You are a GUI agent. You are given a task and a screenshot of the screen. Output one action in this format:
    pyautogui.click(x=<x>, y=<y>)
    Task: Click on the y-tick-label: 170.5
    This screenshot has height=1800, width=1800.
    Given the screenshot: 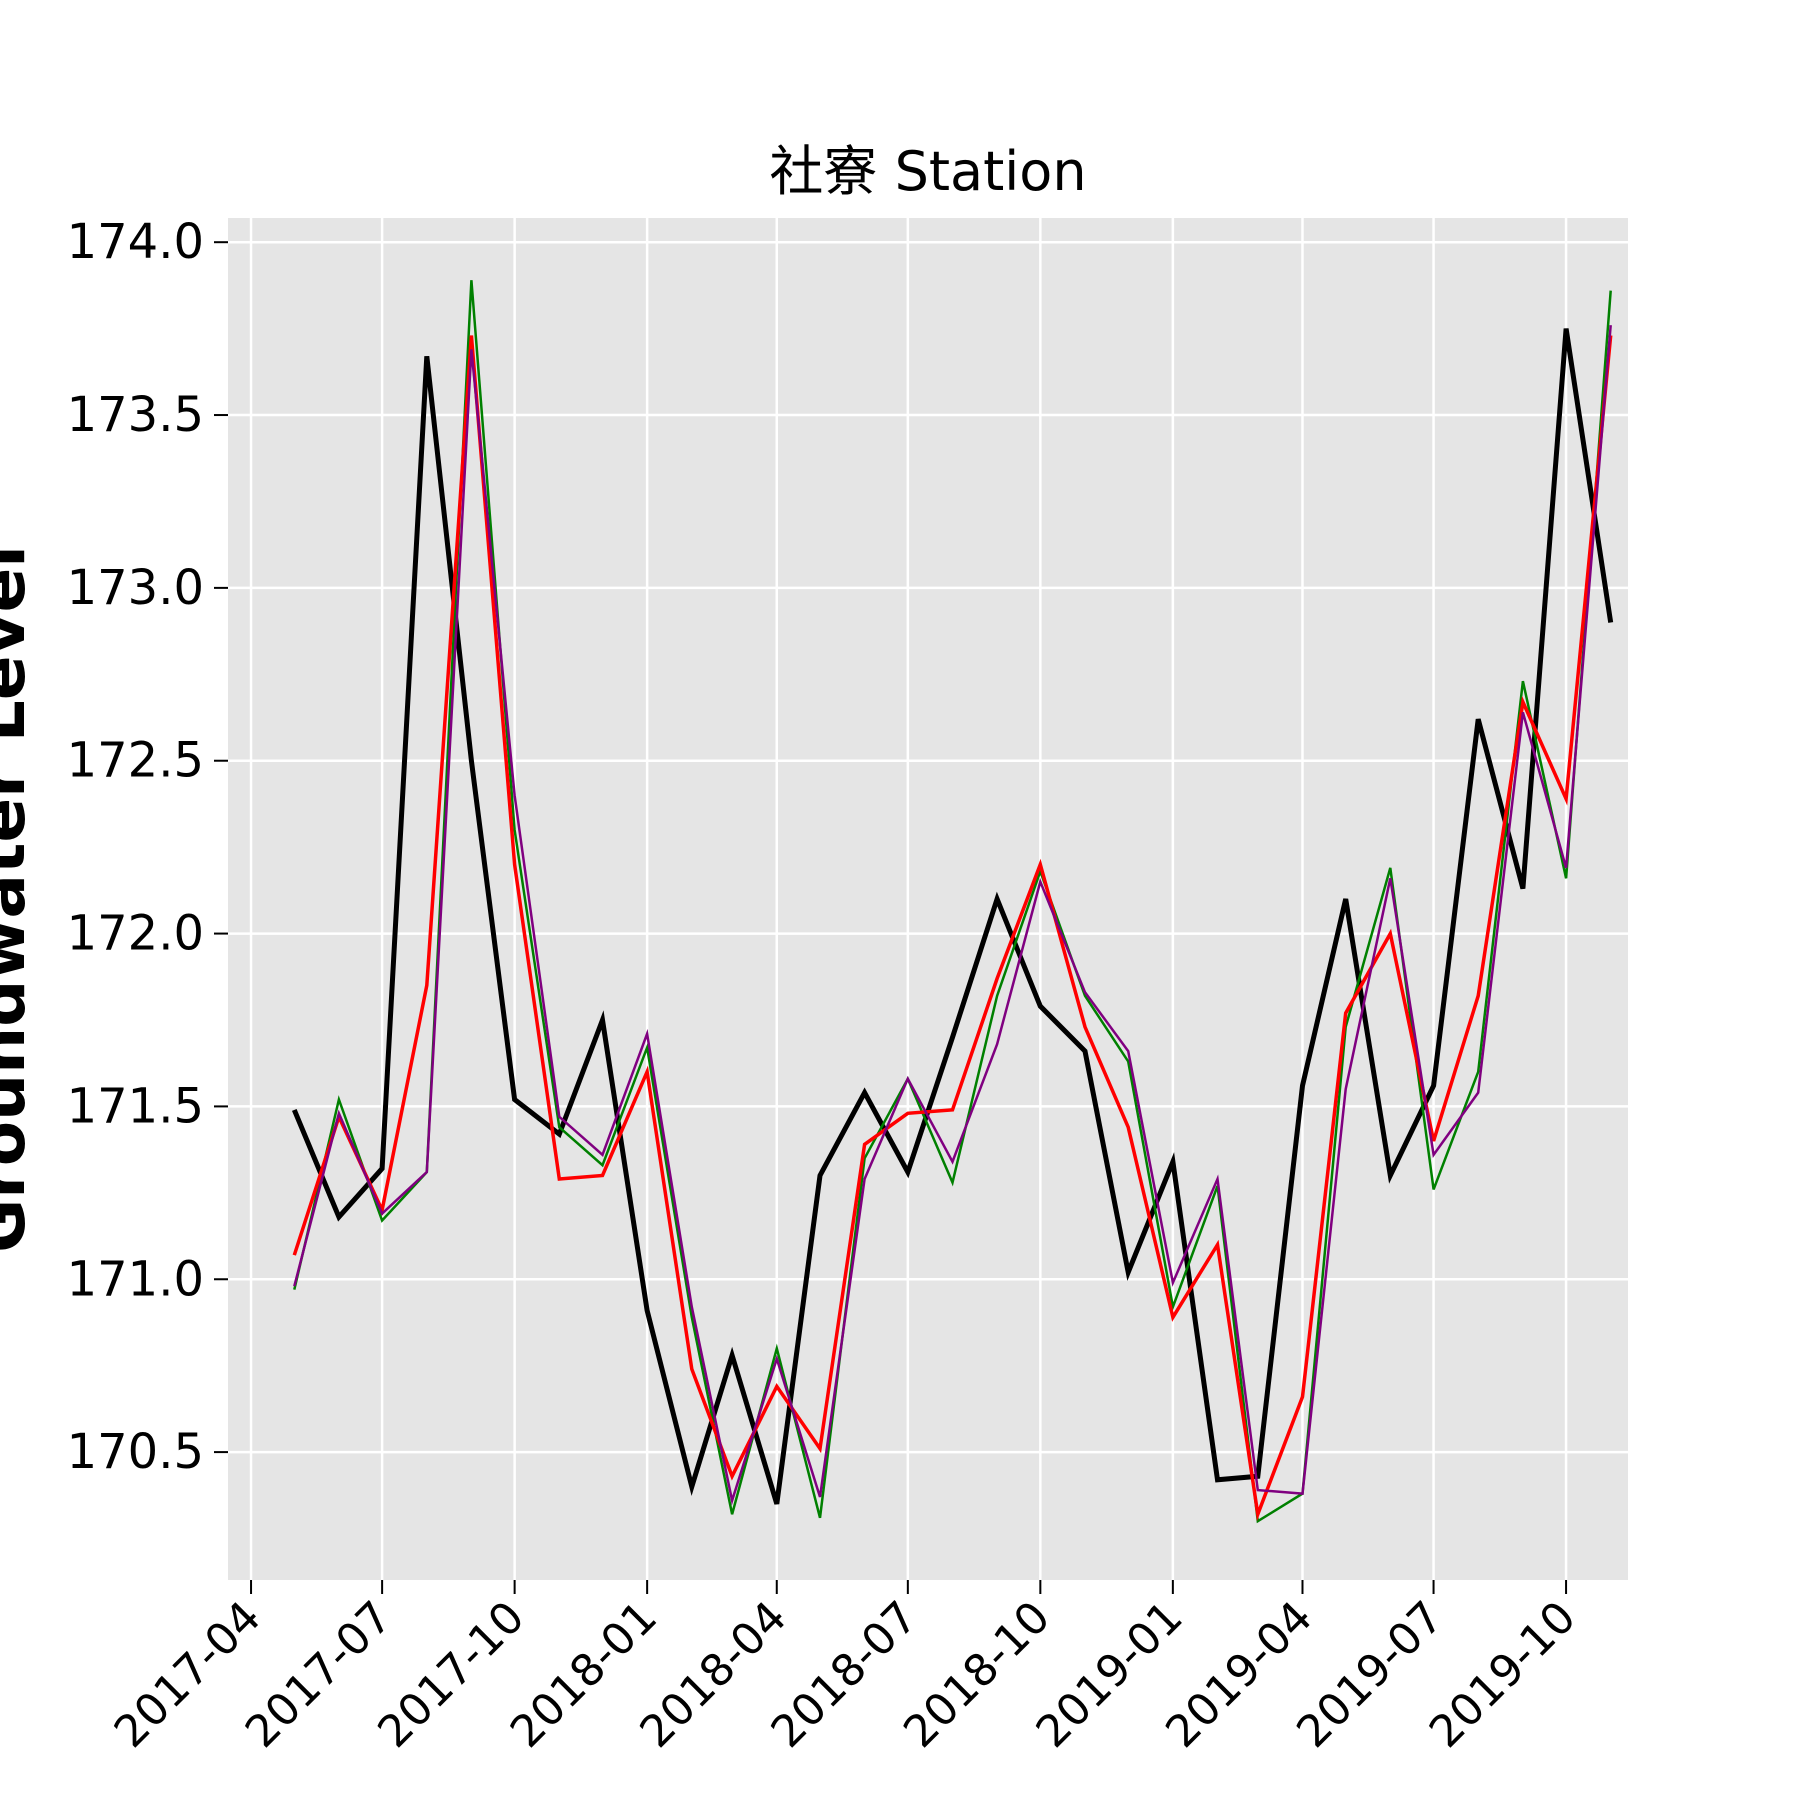 What is the action you would take?
    pyautogui.click(x=135, y=1452)
    